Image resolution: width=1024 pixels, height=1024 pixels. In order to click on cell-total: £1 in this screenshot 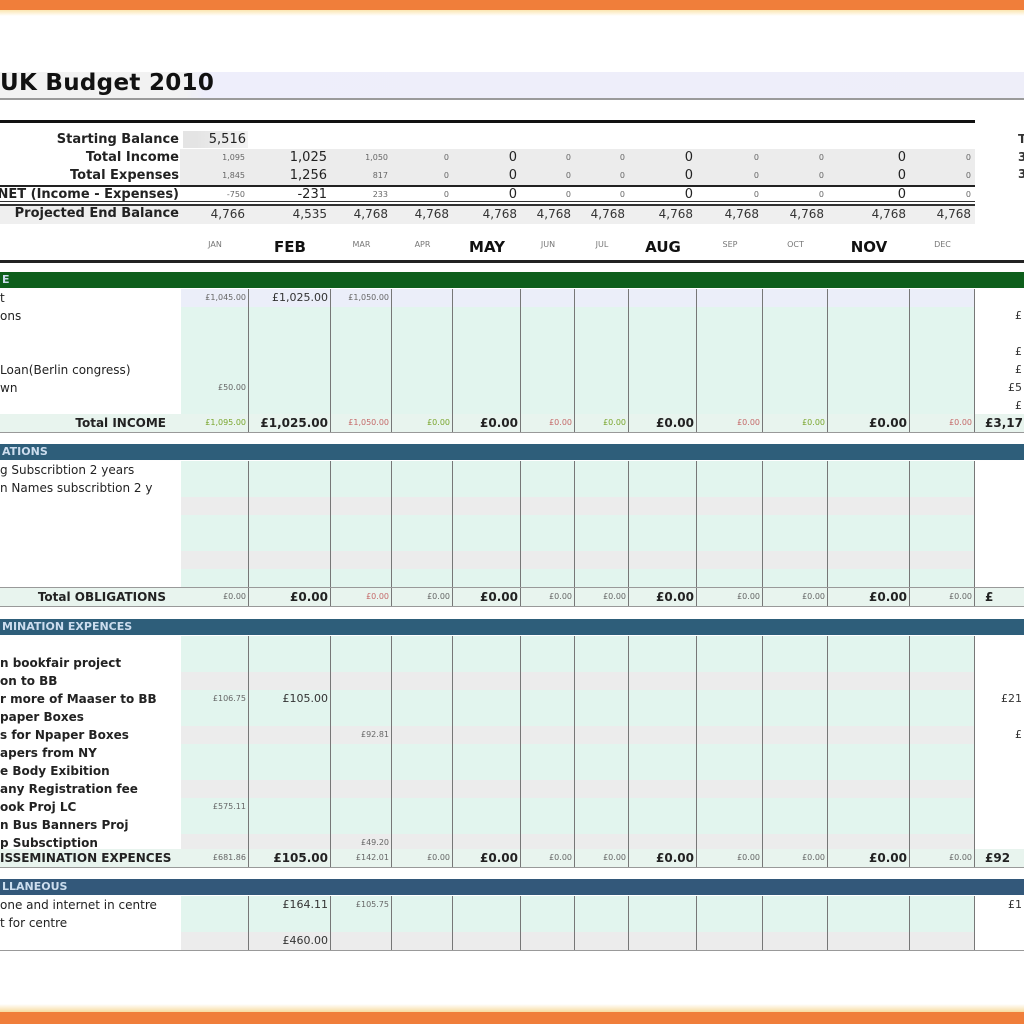, I will do `click(1015, 904)`.